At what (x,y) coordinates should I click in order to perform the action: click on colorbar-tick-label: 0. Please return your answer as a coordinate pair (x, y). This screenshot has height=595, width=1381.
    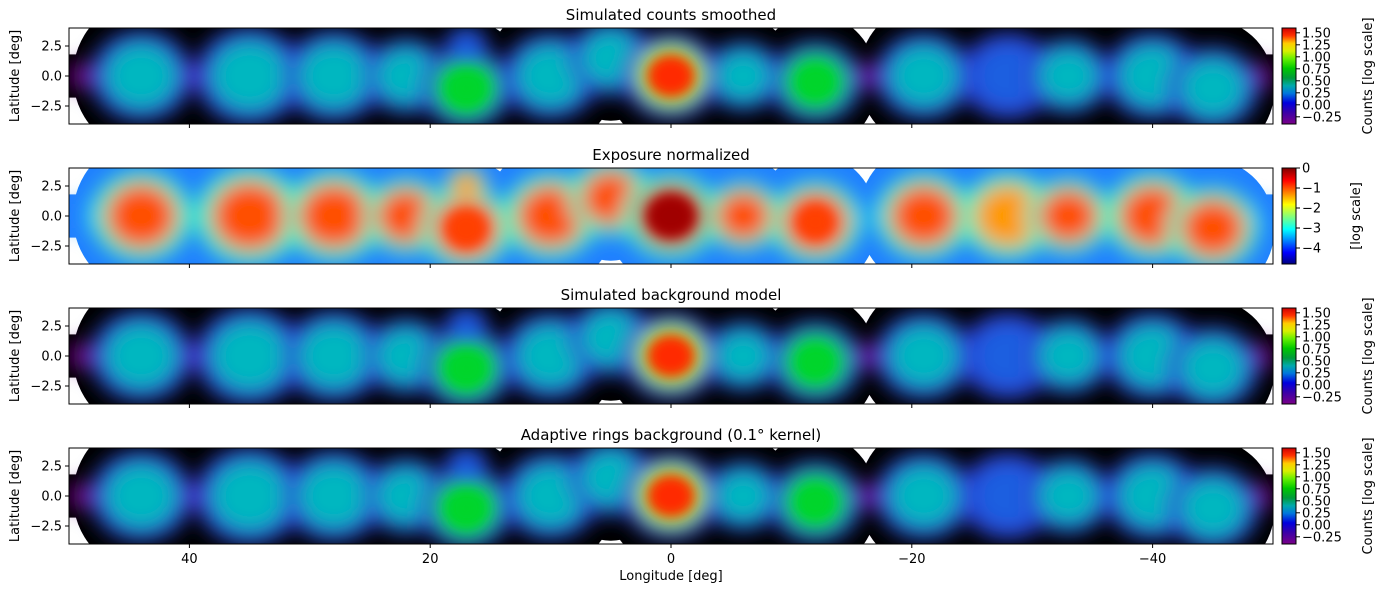
    Looking at the image, I should click on (1306, 169).